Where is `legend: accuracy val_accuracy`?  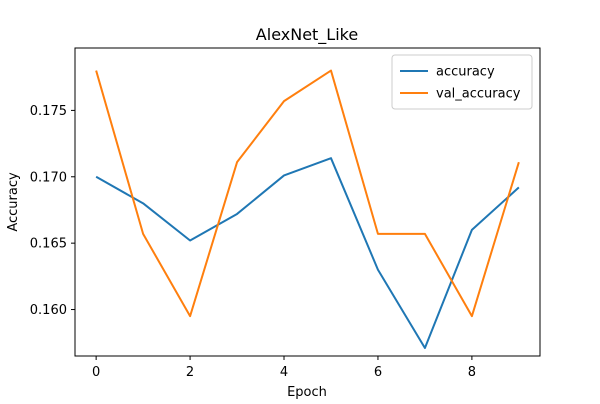 legend: accuracy val_accuracy is located at coordinates (462, 82).